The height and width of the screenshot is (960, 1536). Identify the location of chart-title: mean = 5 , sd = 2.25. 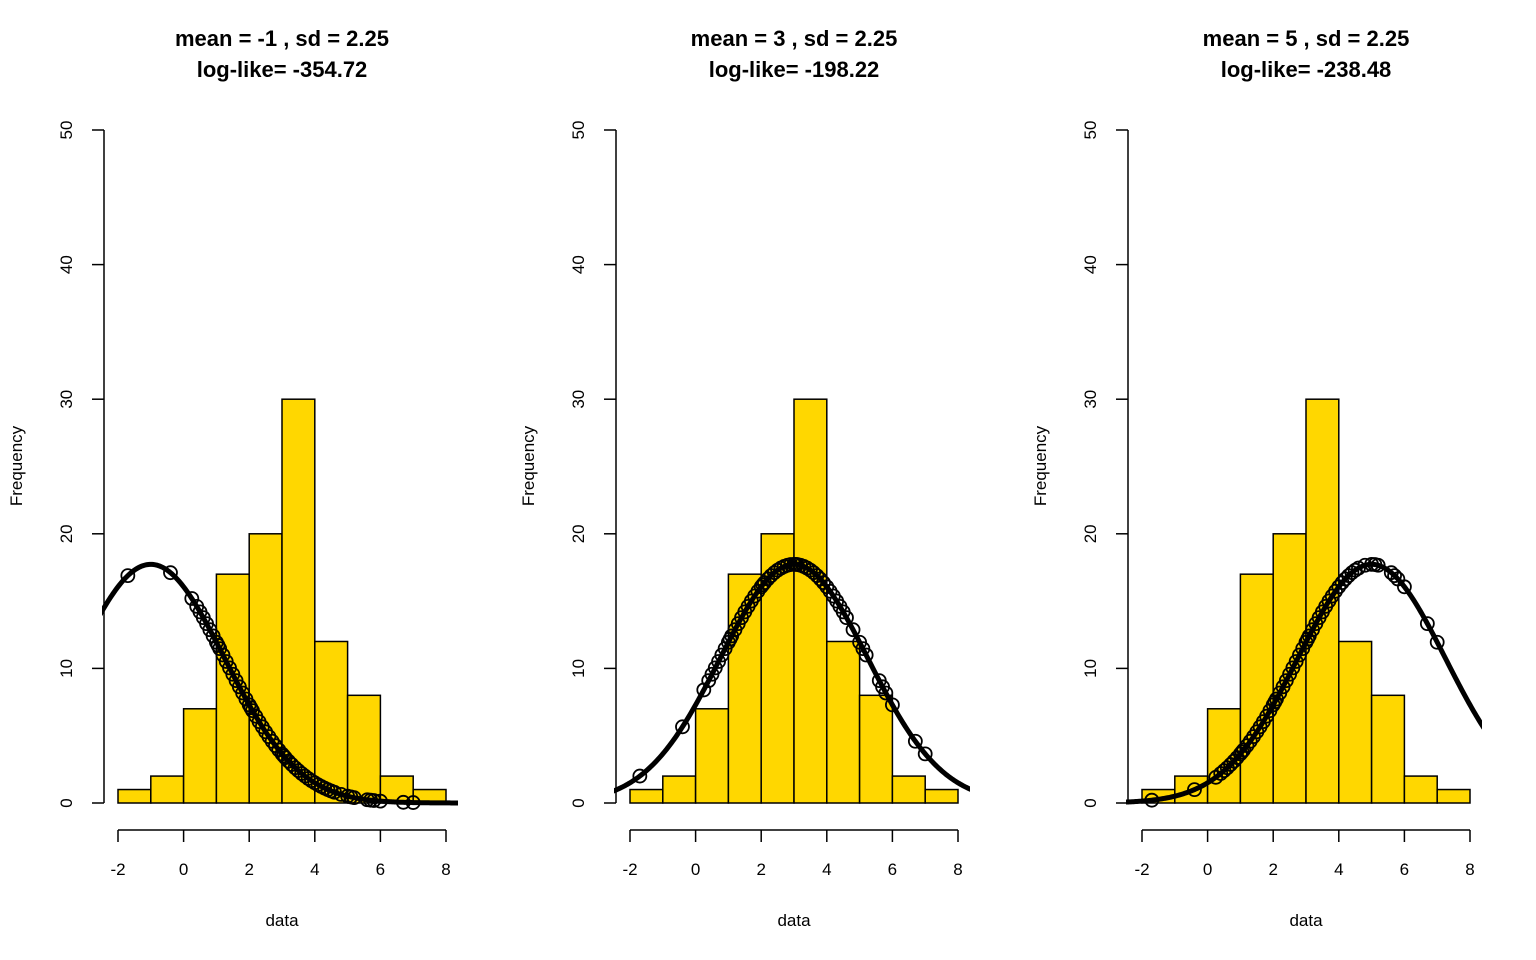
(1306, 38).